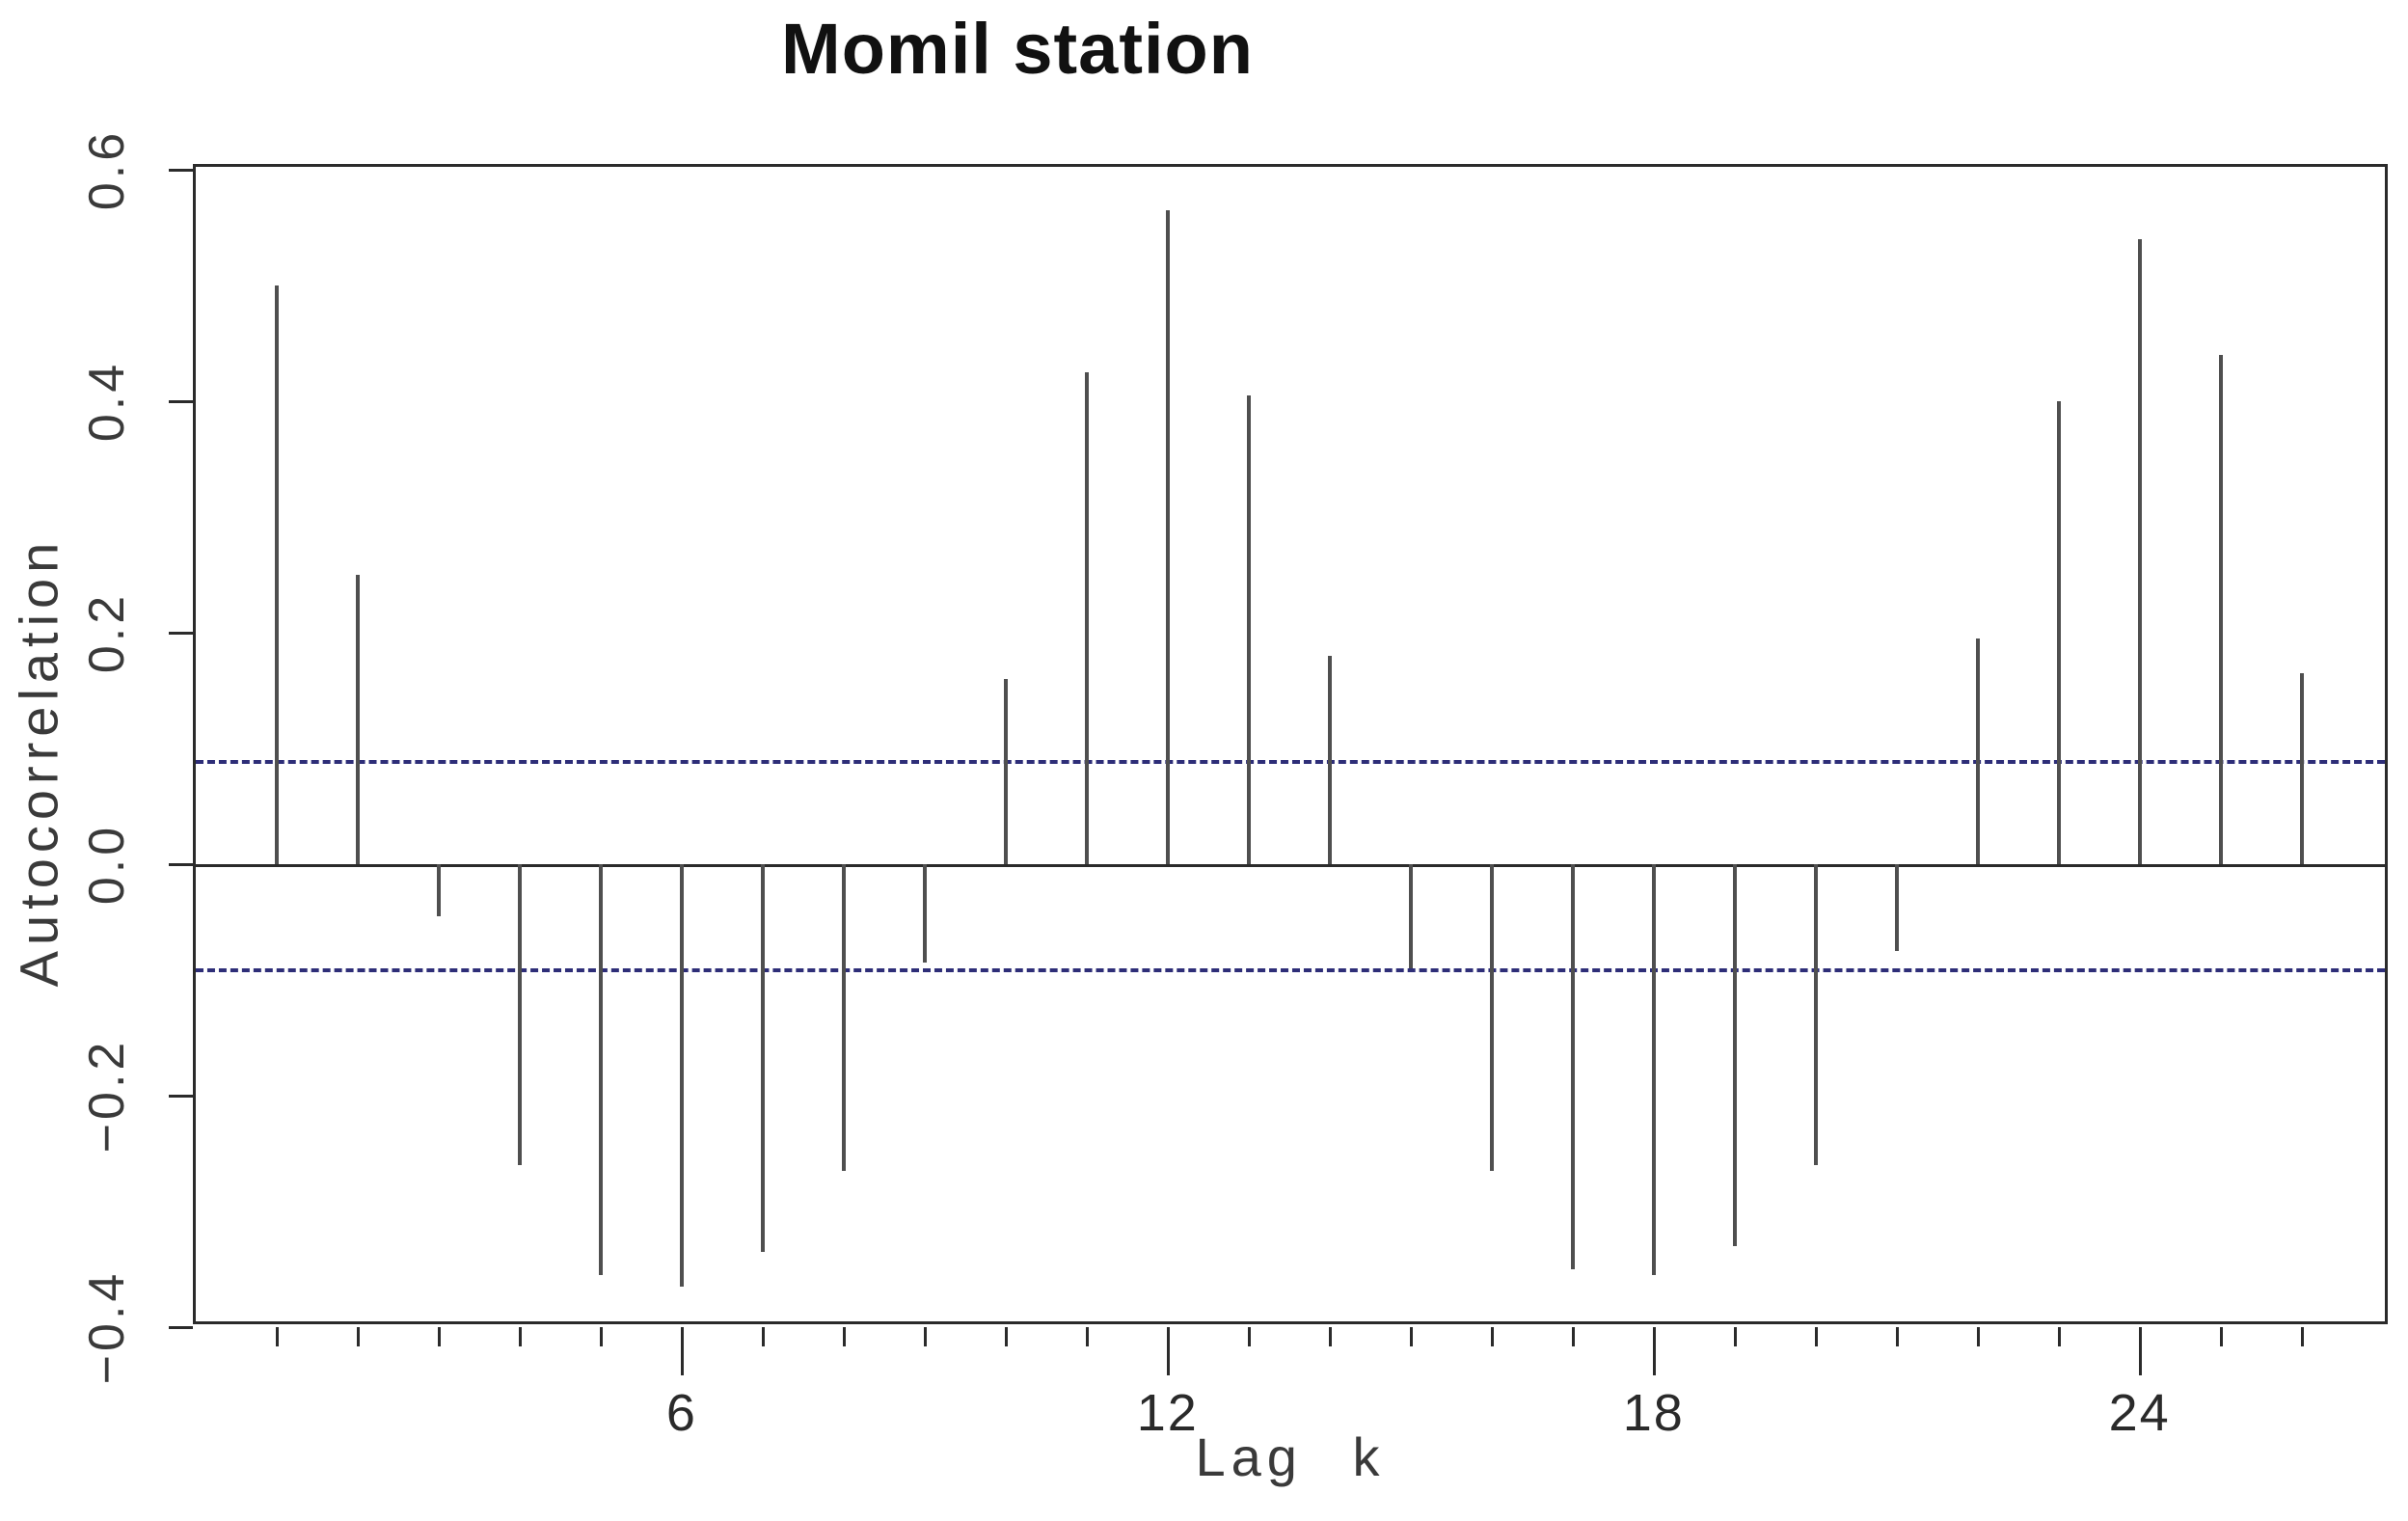 The image size is (2408, 1521). Describe the element at coordinates (1291, 970) in the screenshot. I see `confidence-line-lower` at that location.